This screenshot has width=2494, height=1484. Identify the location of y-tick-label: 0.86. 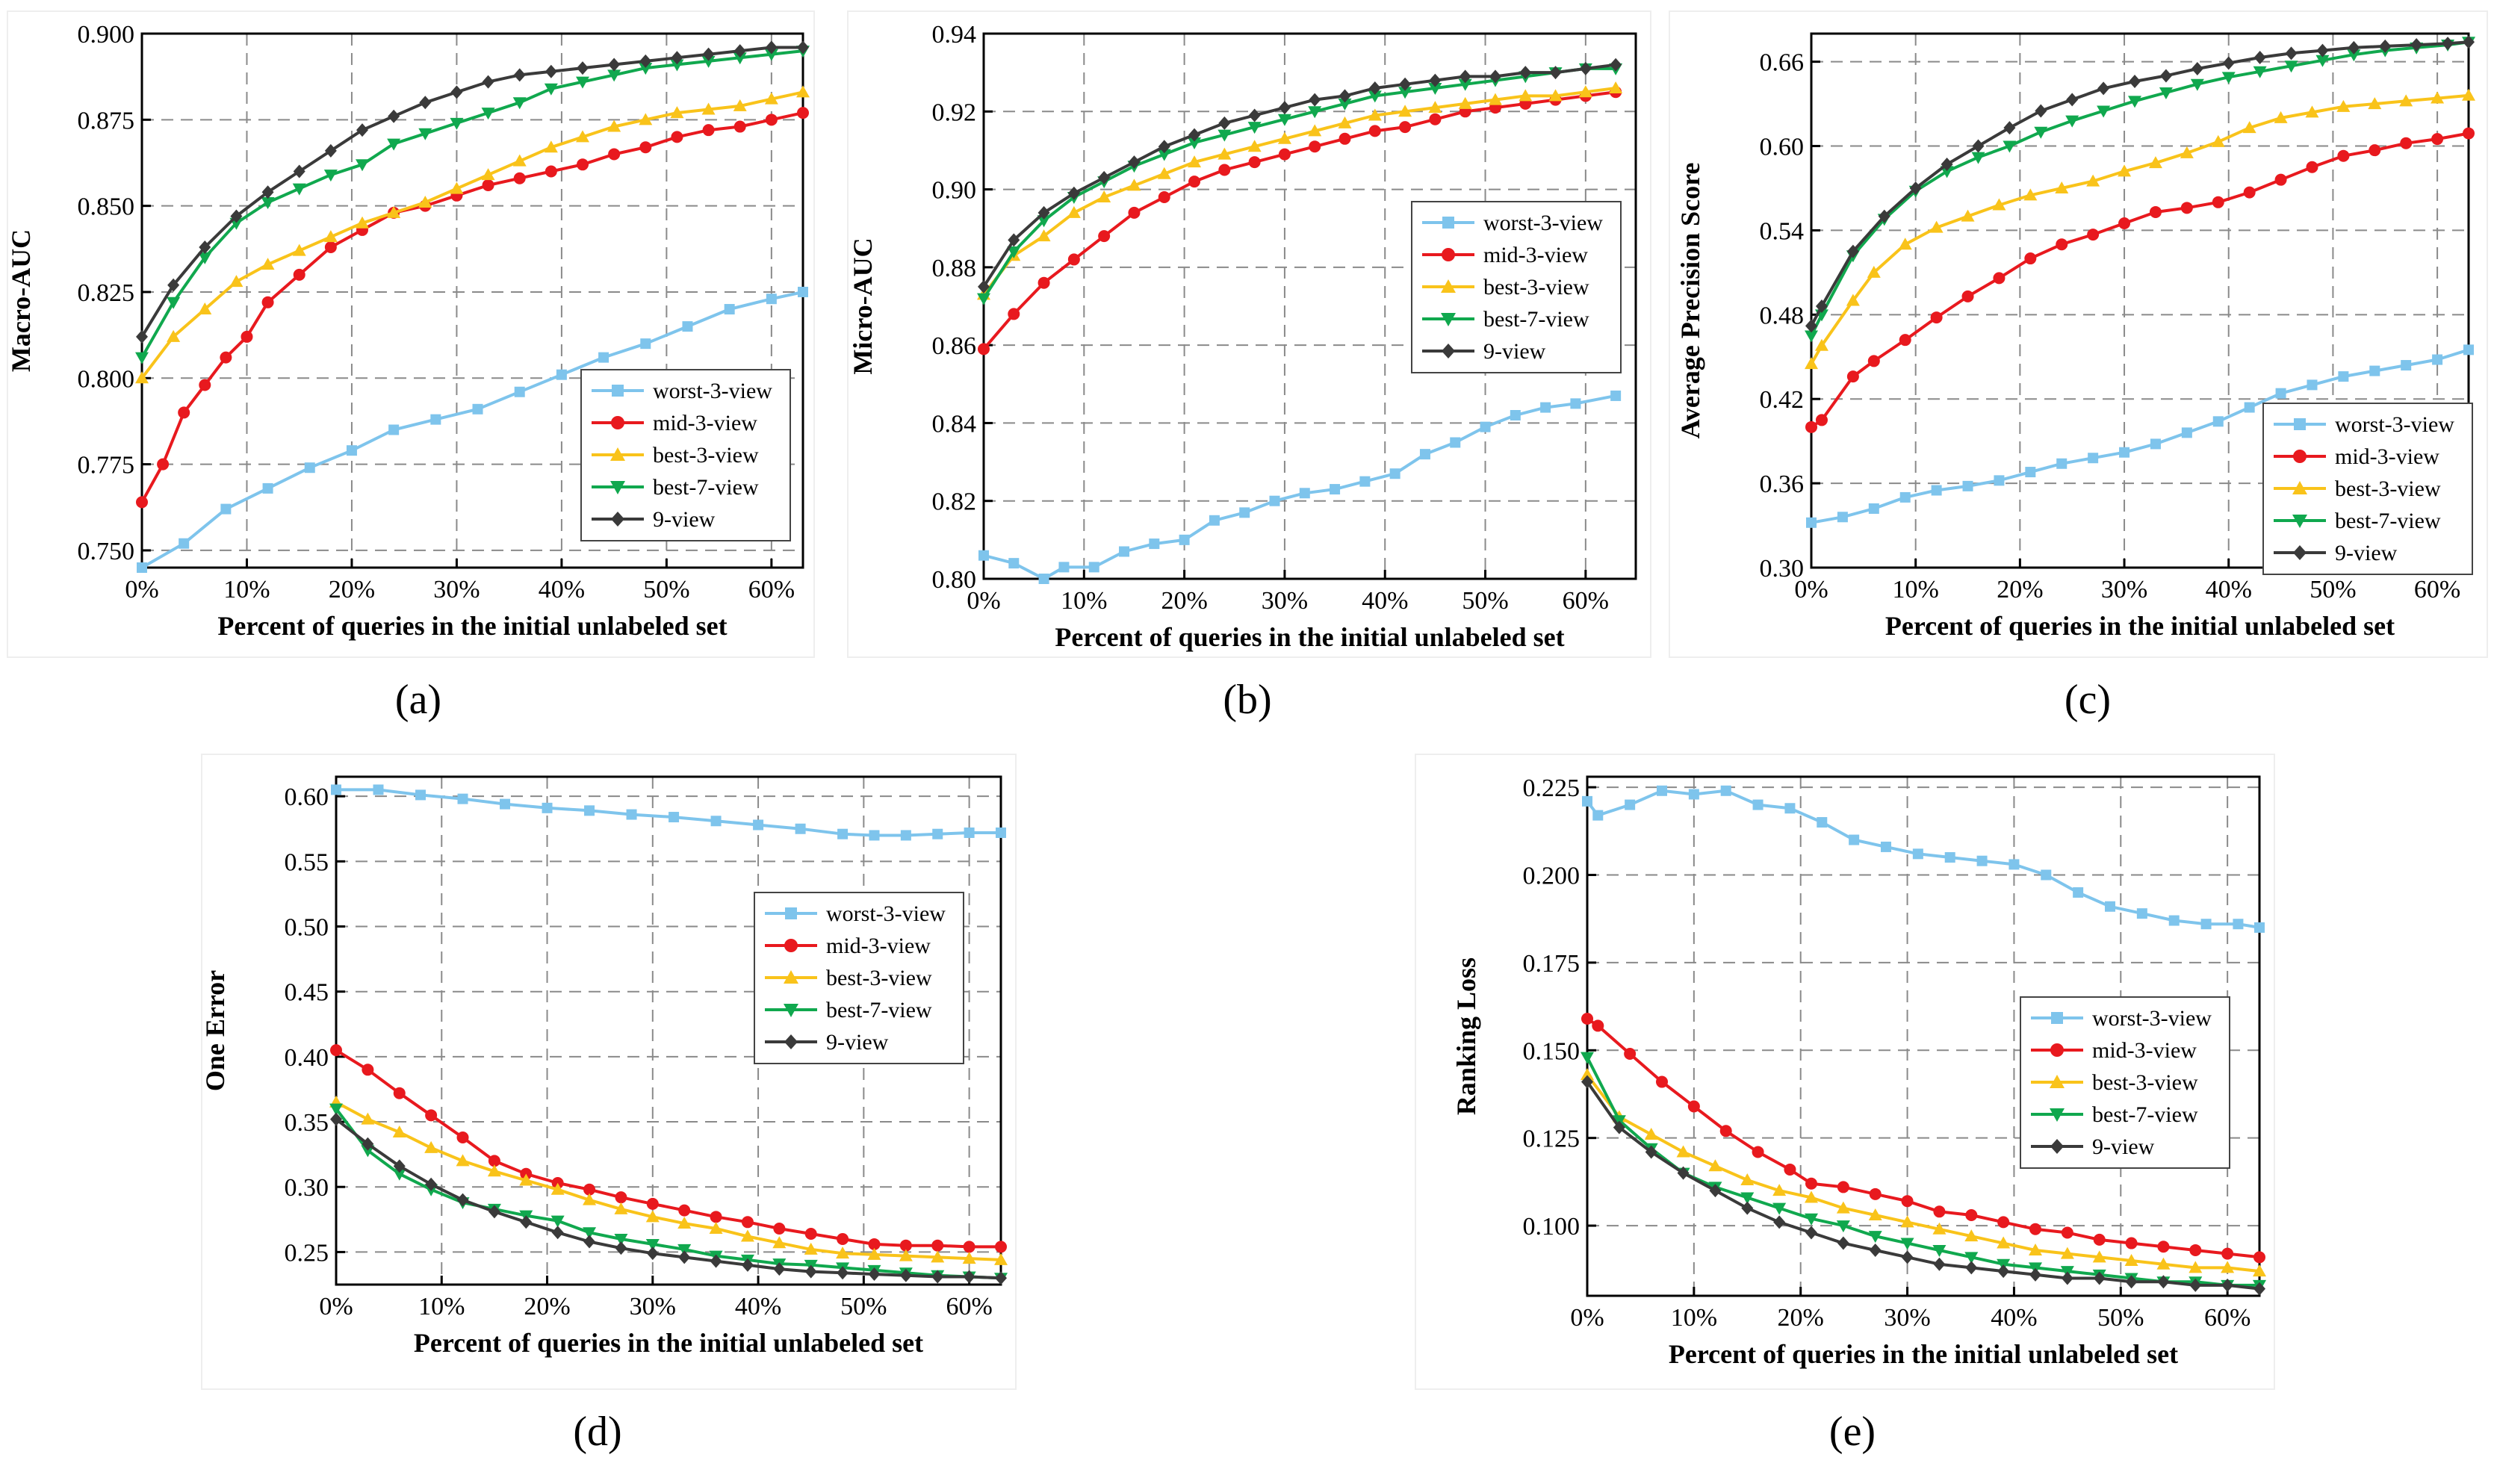
(954, 346).